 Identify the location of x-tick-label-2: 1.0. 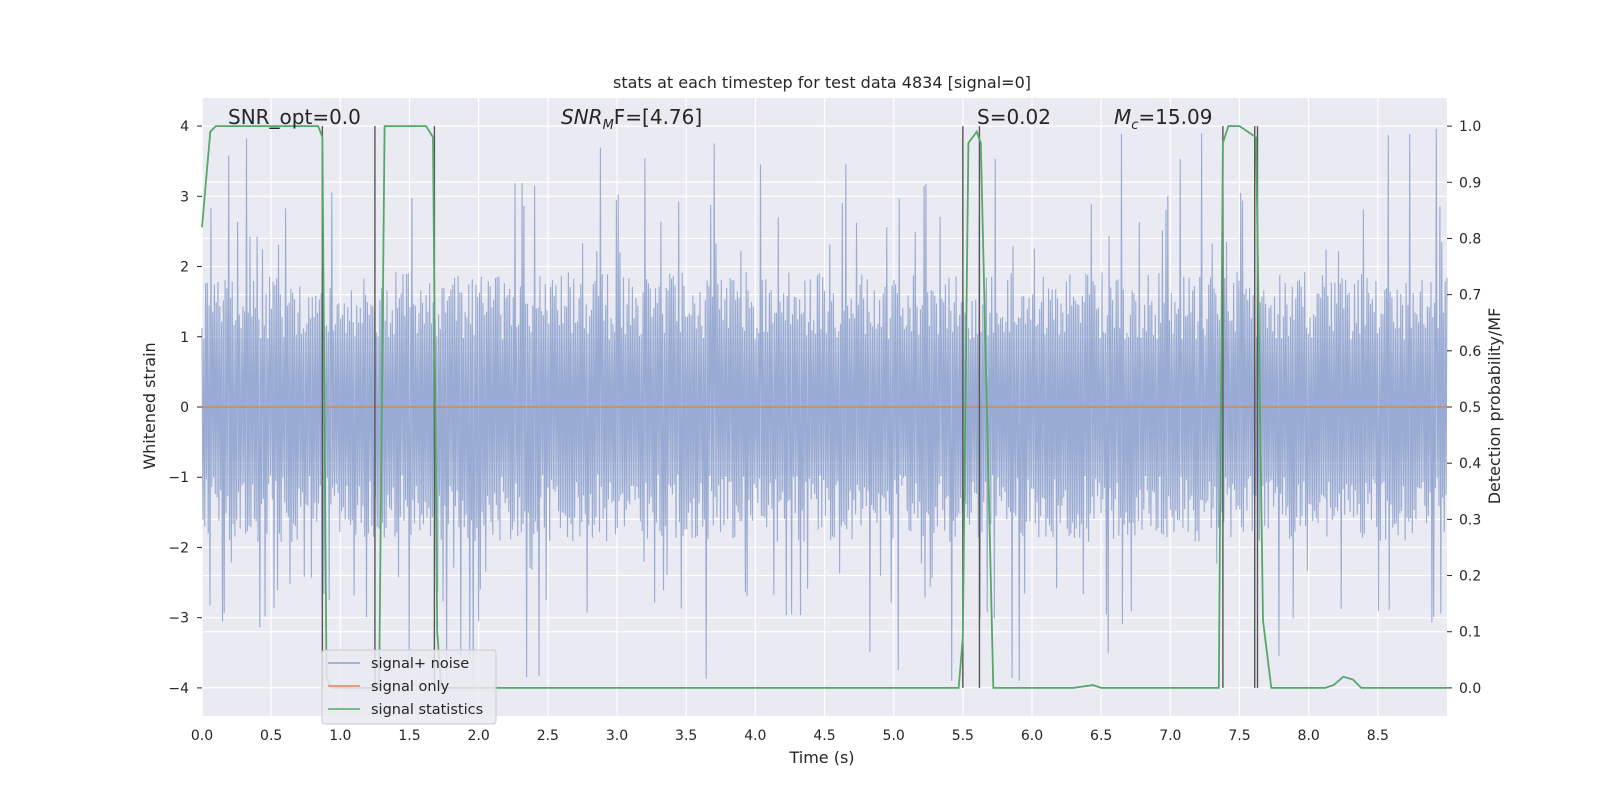
(340, 736).